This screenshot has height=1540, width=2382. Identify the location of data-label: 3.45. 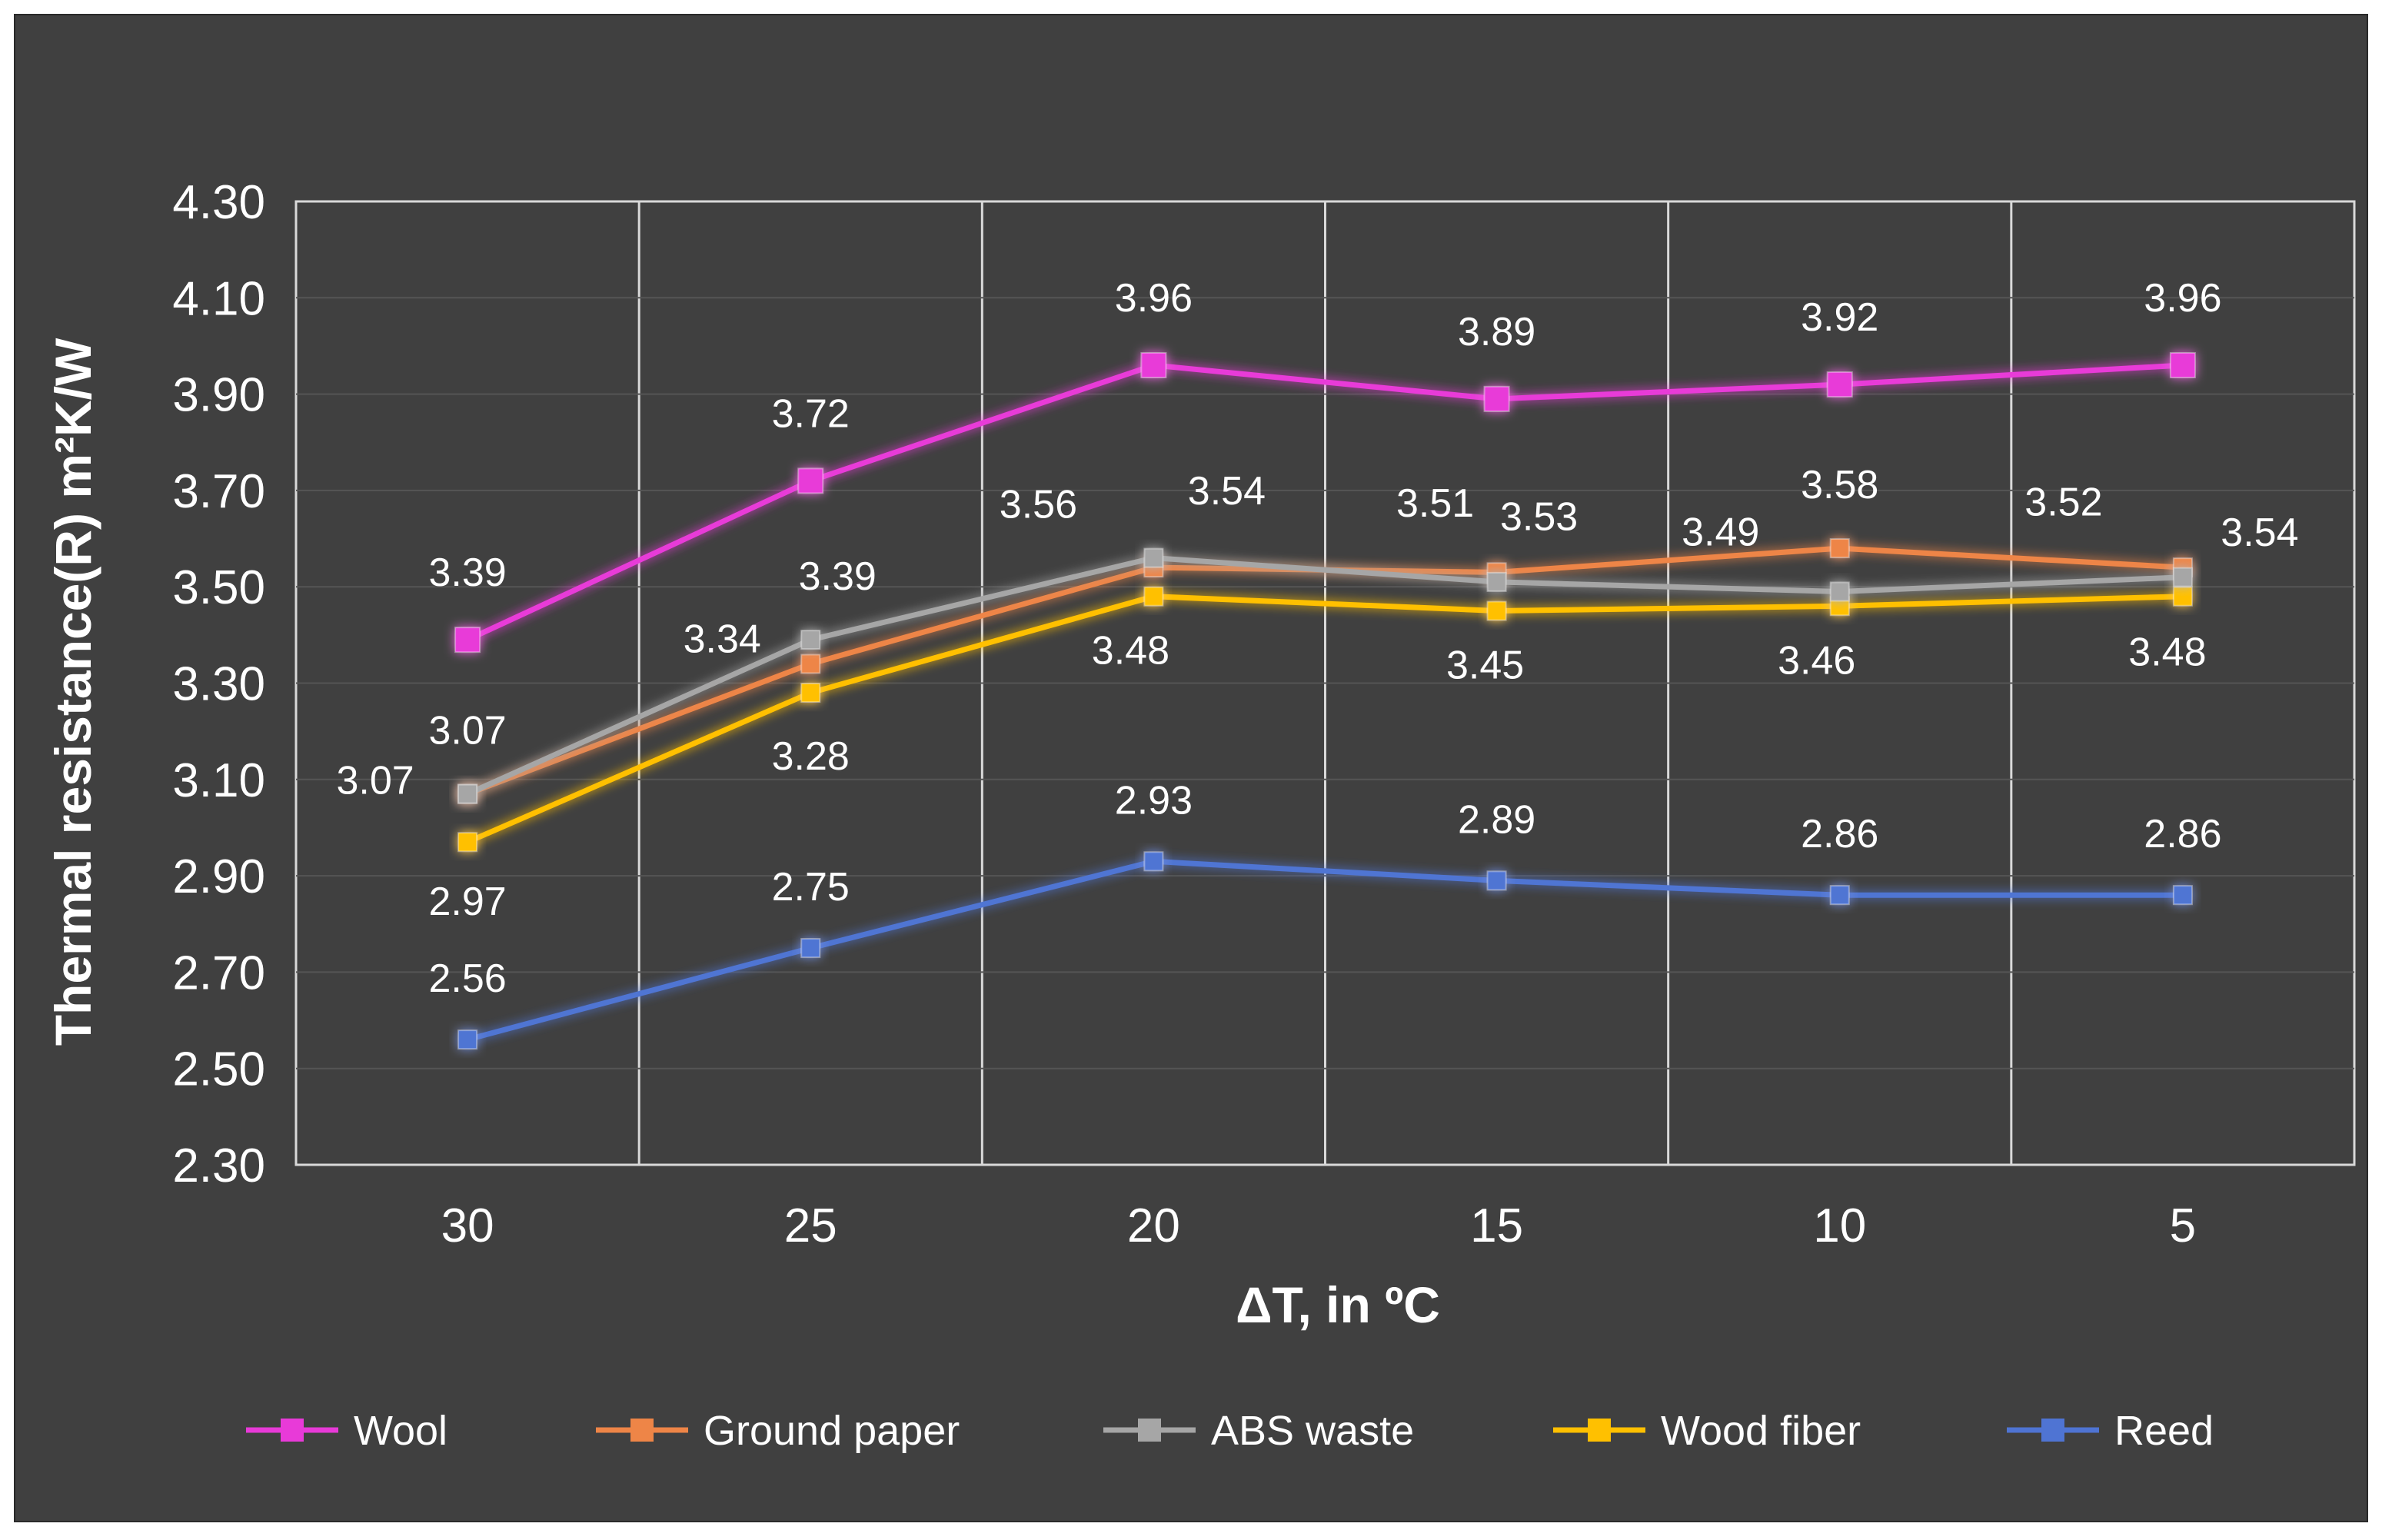
(1485, 666).